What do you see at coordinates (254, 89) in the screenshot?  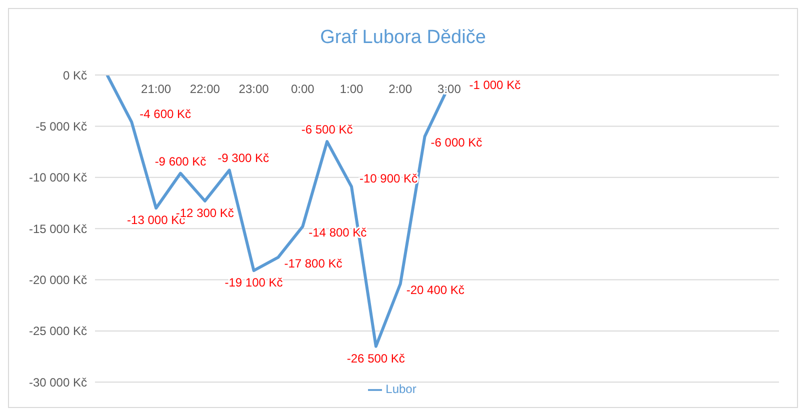 I see `x-tick-label: 23:00` at bounding box center [254, 89].